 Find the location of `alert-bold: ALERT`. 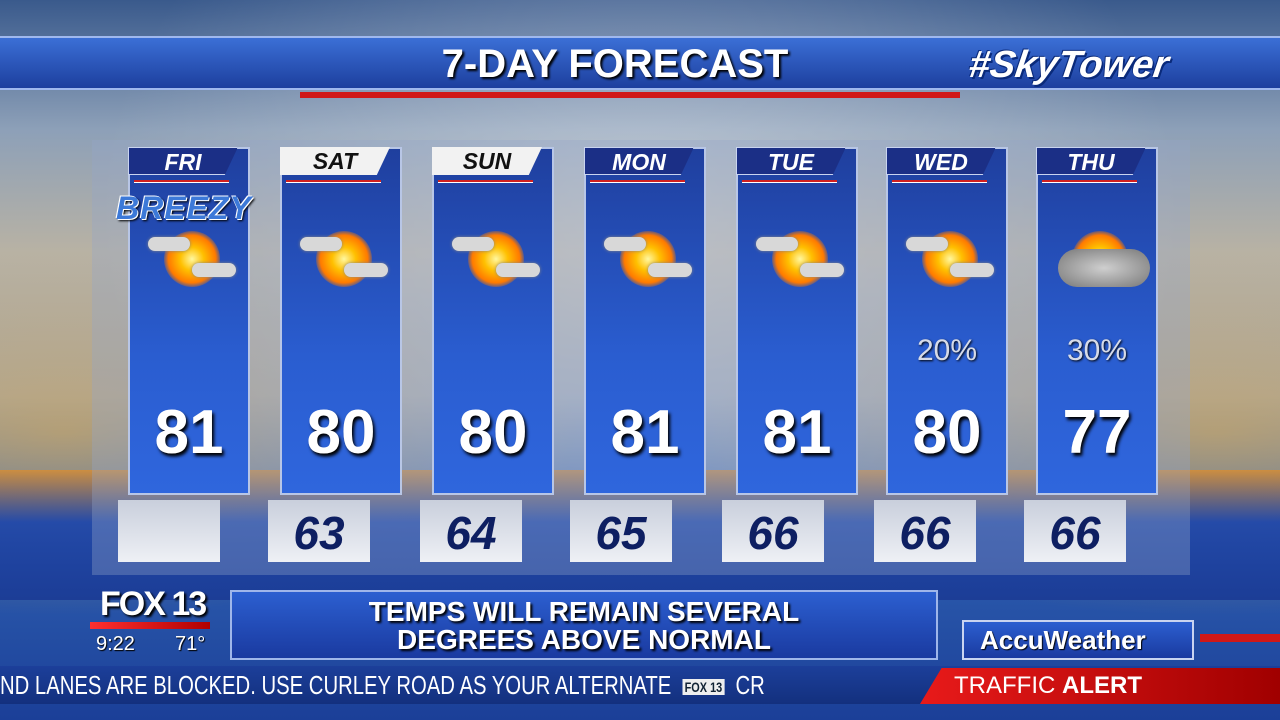

alert-bold: ALERT is located at coordinates (1102, 685).